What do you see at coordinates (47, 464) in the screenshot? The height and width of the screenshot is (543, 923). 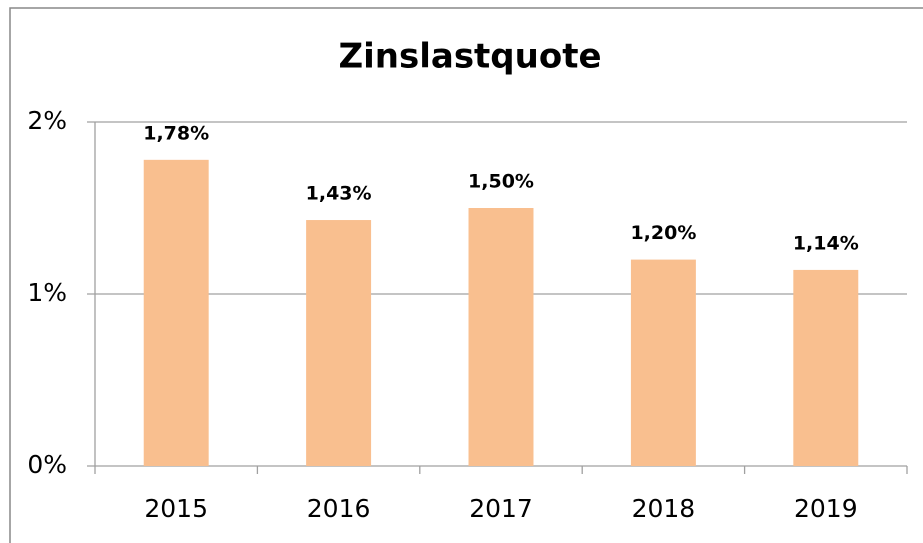 I see `y-tick-label: 0%` at bounding box center [47, 464].